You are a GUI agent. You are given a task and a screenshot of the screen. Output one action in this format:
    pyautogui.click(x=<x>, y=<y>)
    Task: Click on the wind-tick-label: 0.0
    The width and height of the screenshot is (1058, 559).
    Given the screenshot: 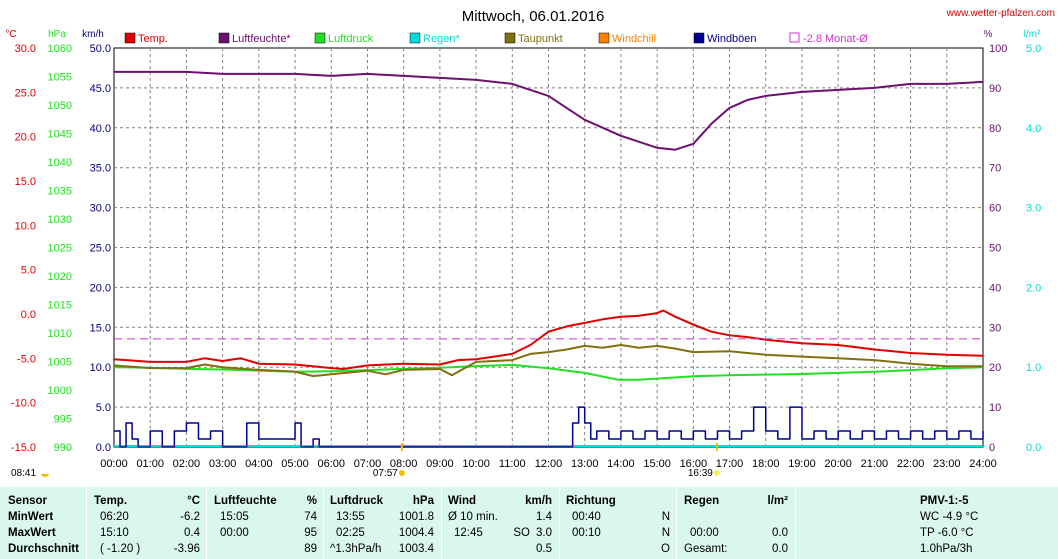 What is the action you would take?
    pyautogui.click(x=103, y=448)
    